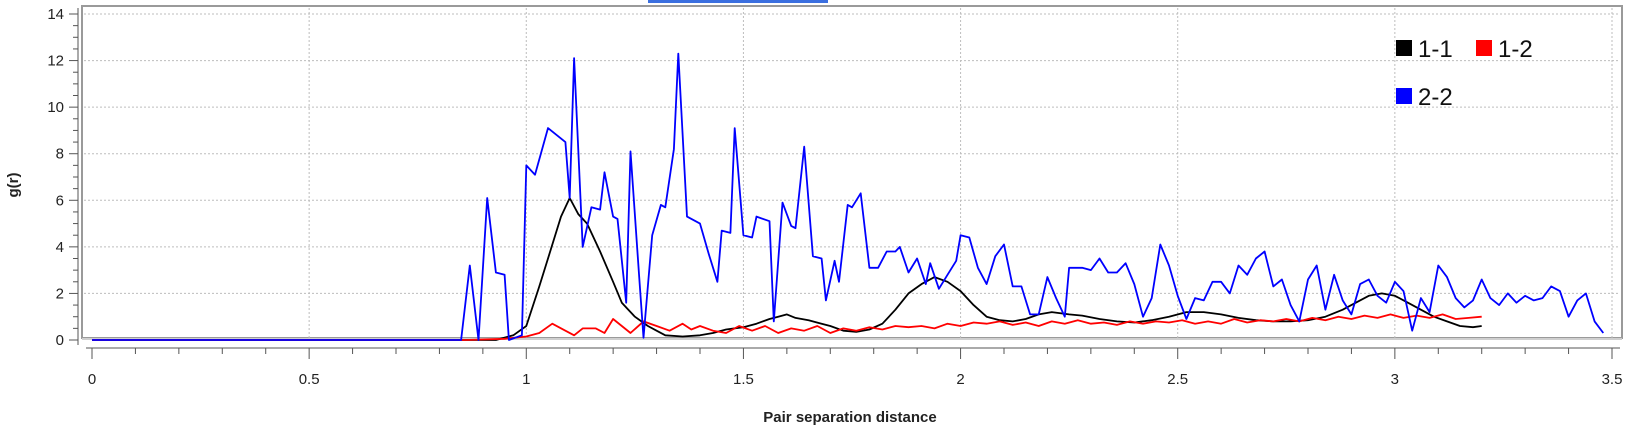 This screenshot has height=435, width=1628. What do you see at coordinates (60, 340) in the screenshot?
I see `y-tick-label: 0` at bounding box center [60, 340].